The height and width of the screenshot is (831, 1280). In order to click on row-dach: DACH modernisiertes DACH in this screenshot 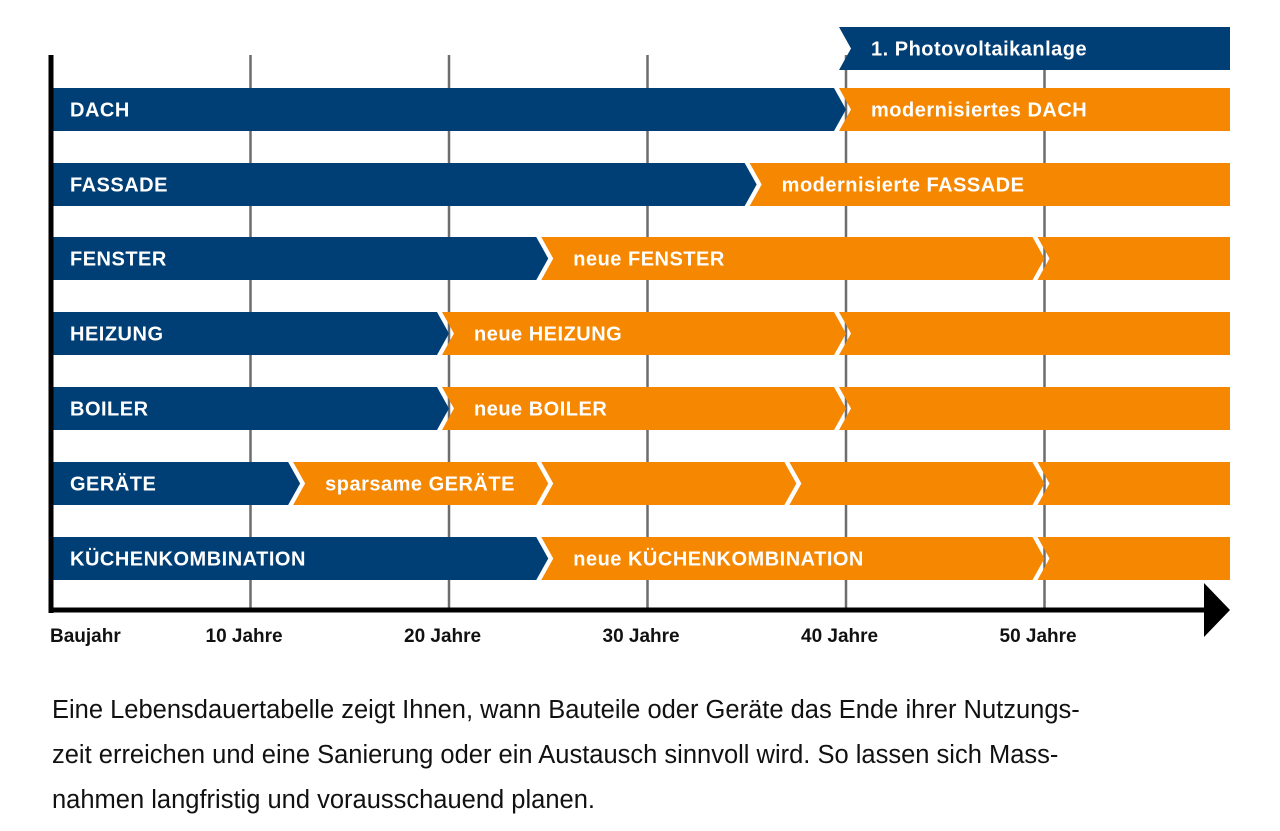, I will do `click(641, 109)`.